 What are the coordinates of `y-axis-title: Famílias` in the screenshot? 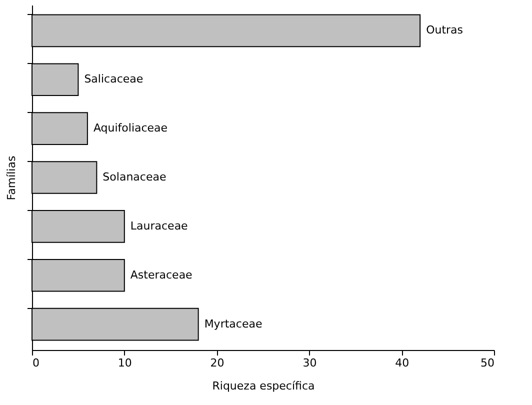 It's located at (11, 178).